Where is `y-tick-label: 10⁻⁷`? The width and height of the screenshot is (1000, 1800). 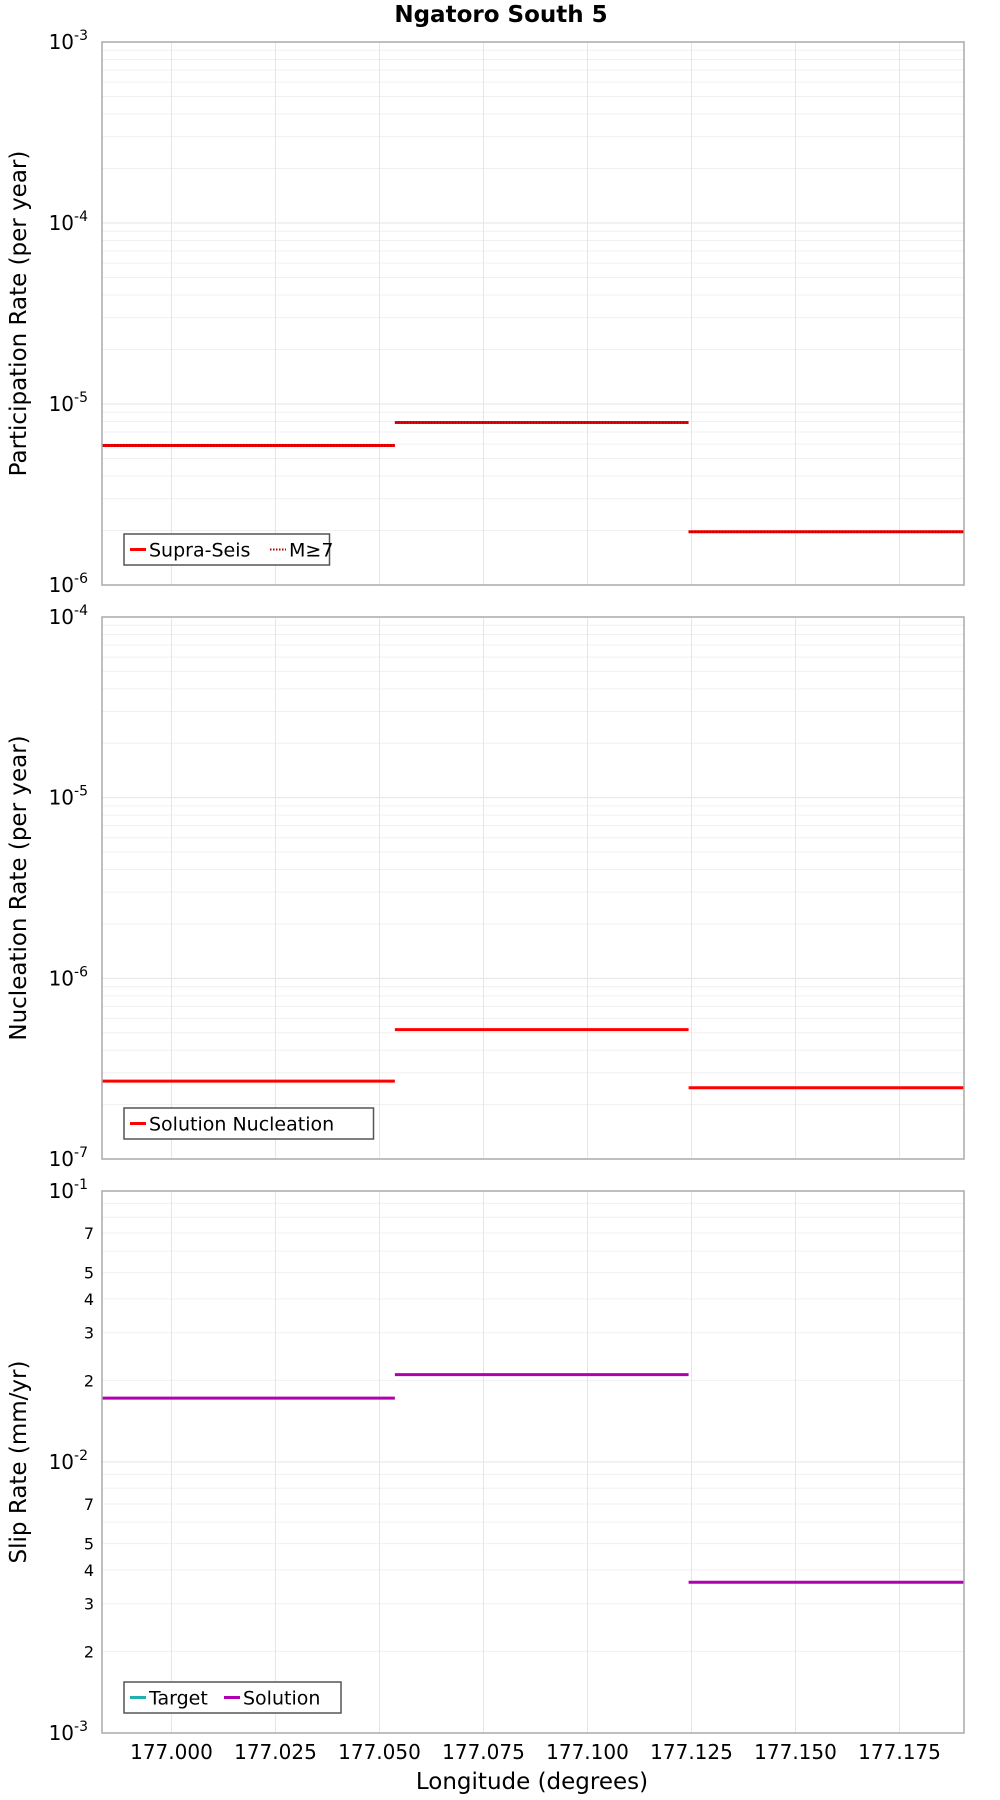
y-tick-label: 10⁻⁷ is located at coordinates (68, 1158).